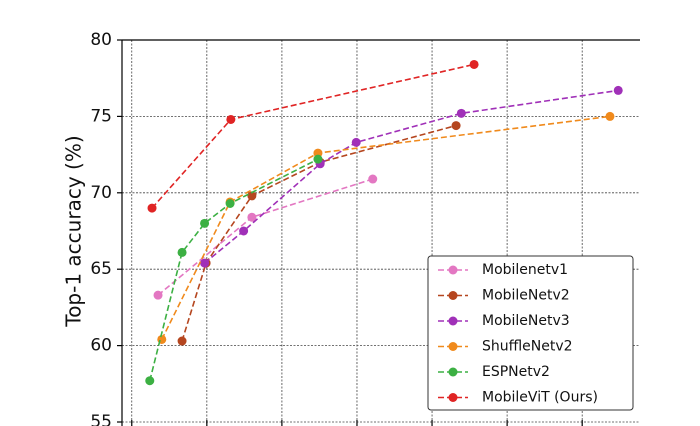 The image size is (700, 426). Describe the element at coordinates (526, 321) in the screenshot. I see `legend-label: MobileNetv3` at that location.